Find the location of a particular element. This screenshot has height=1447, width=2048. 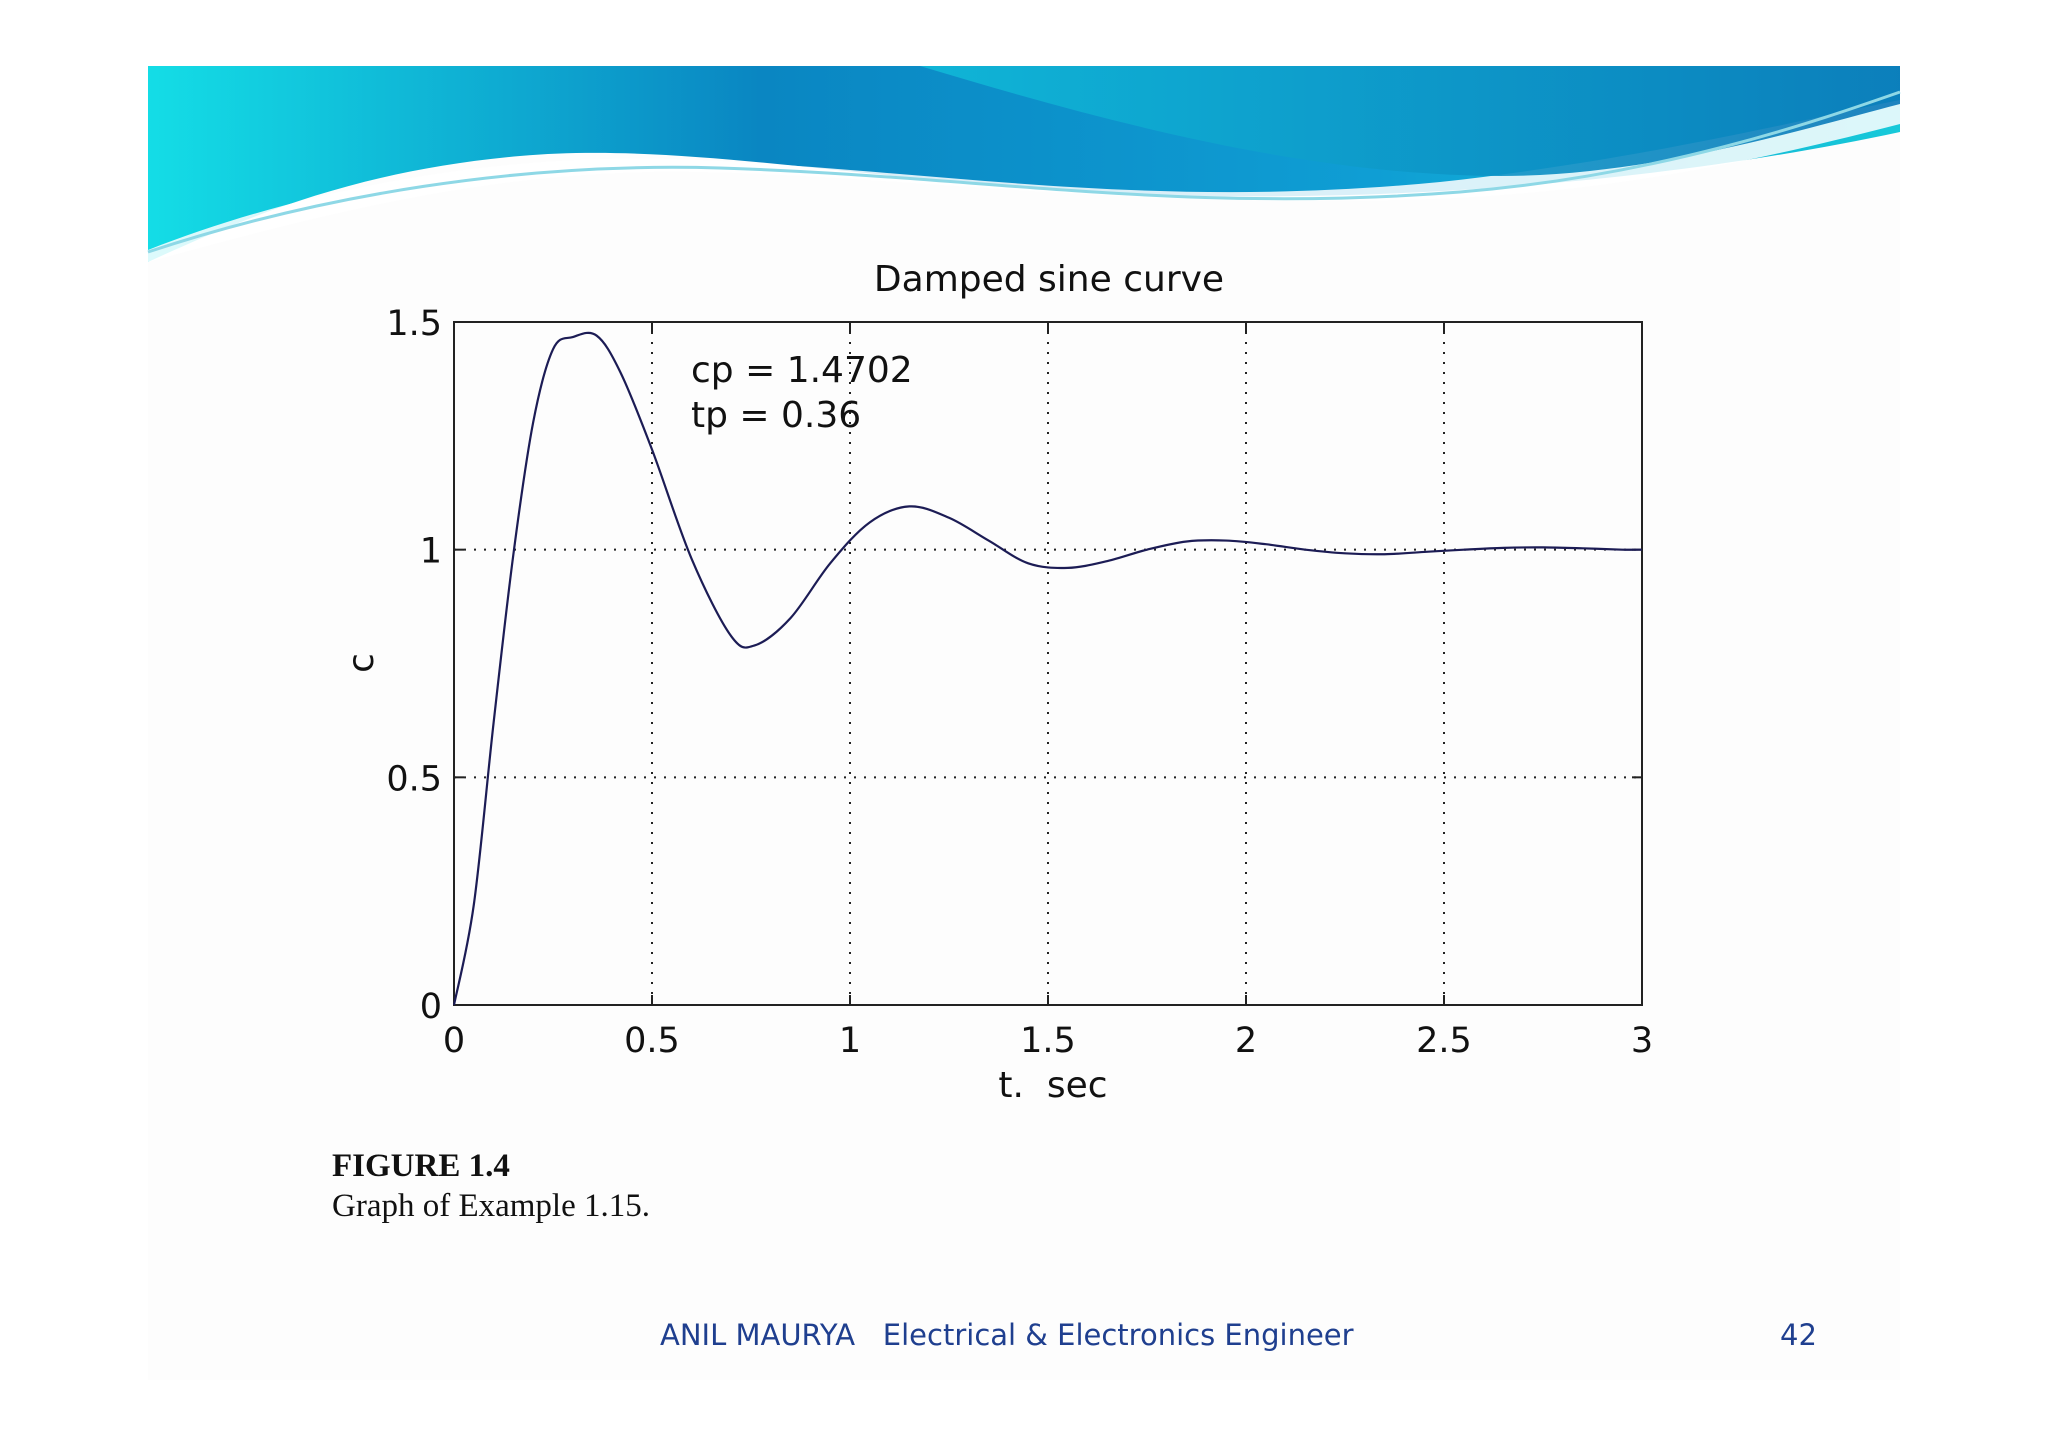

annotation-tp: tp = 0.36 is located at coordinates (776, 415).